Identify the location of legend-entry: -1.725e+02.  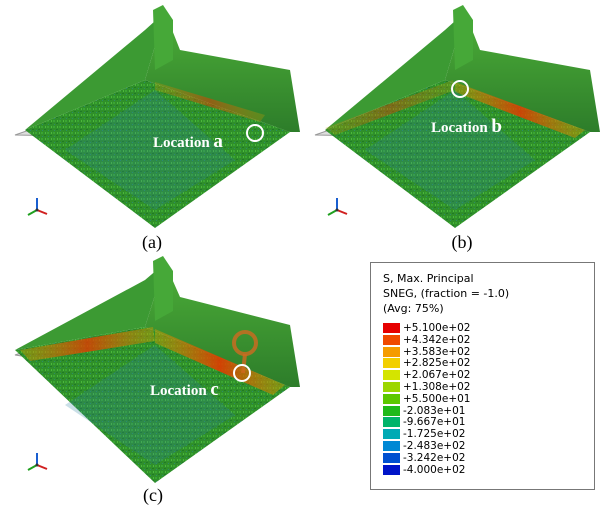
(424, 434).